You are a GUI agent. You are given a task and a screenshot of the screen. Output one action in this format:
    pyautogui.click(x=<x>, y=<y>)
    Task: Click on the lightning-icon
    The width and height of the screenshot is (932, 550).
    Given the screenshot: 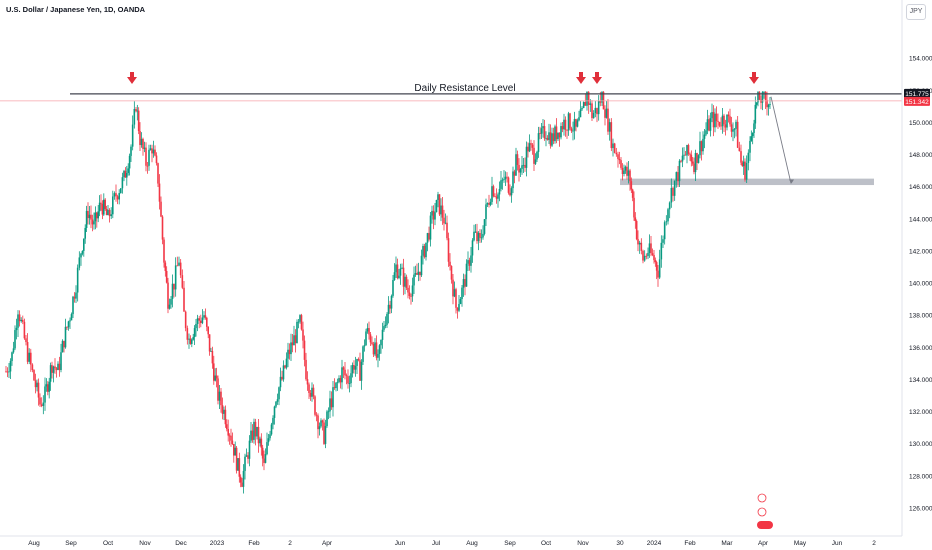 What is the action you would take?
    pyautogui.click(x=762, y=498)
    